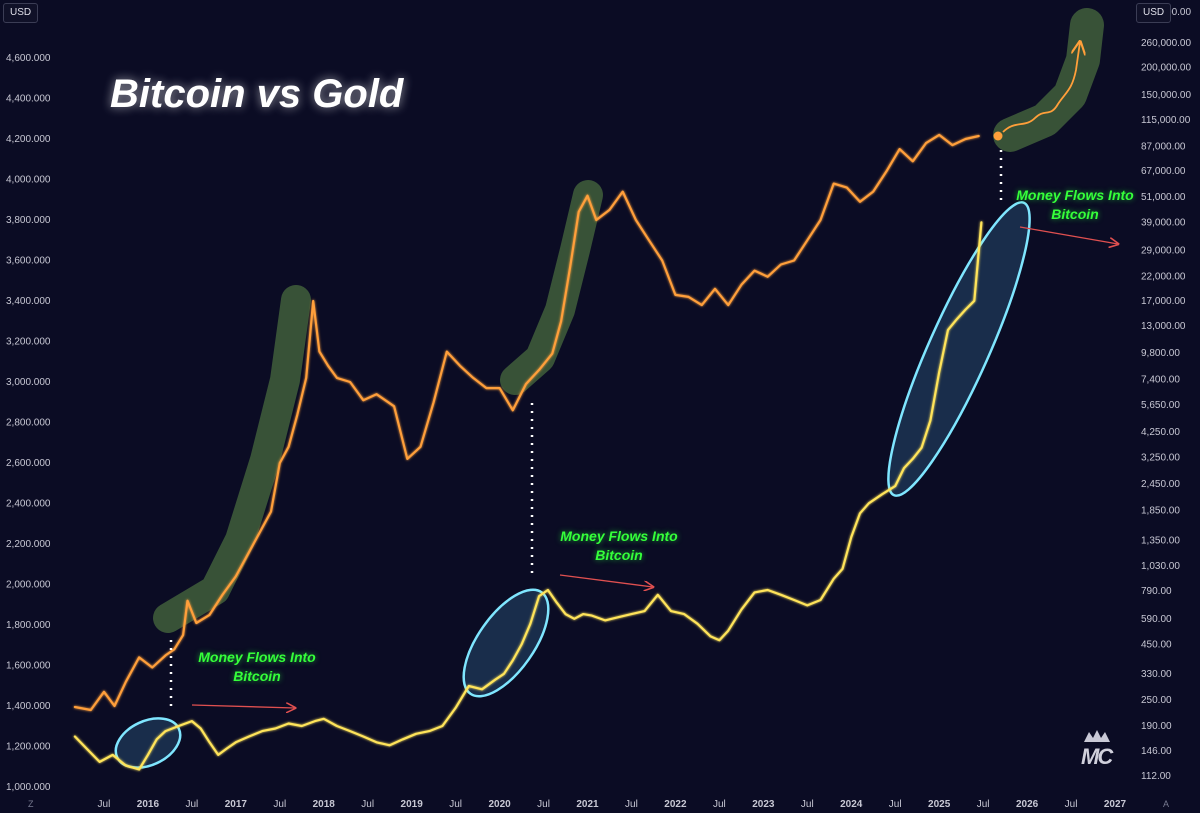 The width and height of the screenshot is (1200, 813). I want to click on right-tick-label: 29,000.00, so click(1163, 250).